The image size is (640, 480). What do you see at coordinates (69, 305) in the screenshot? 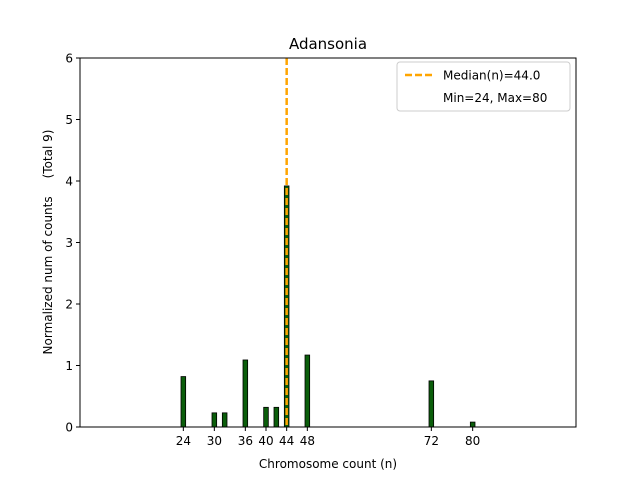
I see `y-tick-label: 2` at bounding box center [69, 305].